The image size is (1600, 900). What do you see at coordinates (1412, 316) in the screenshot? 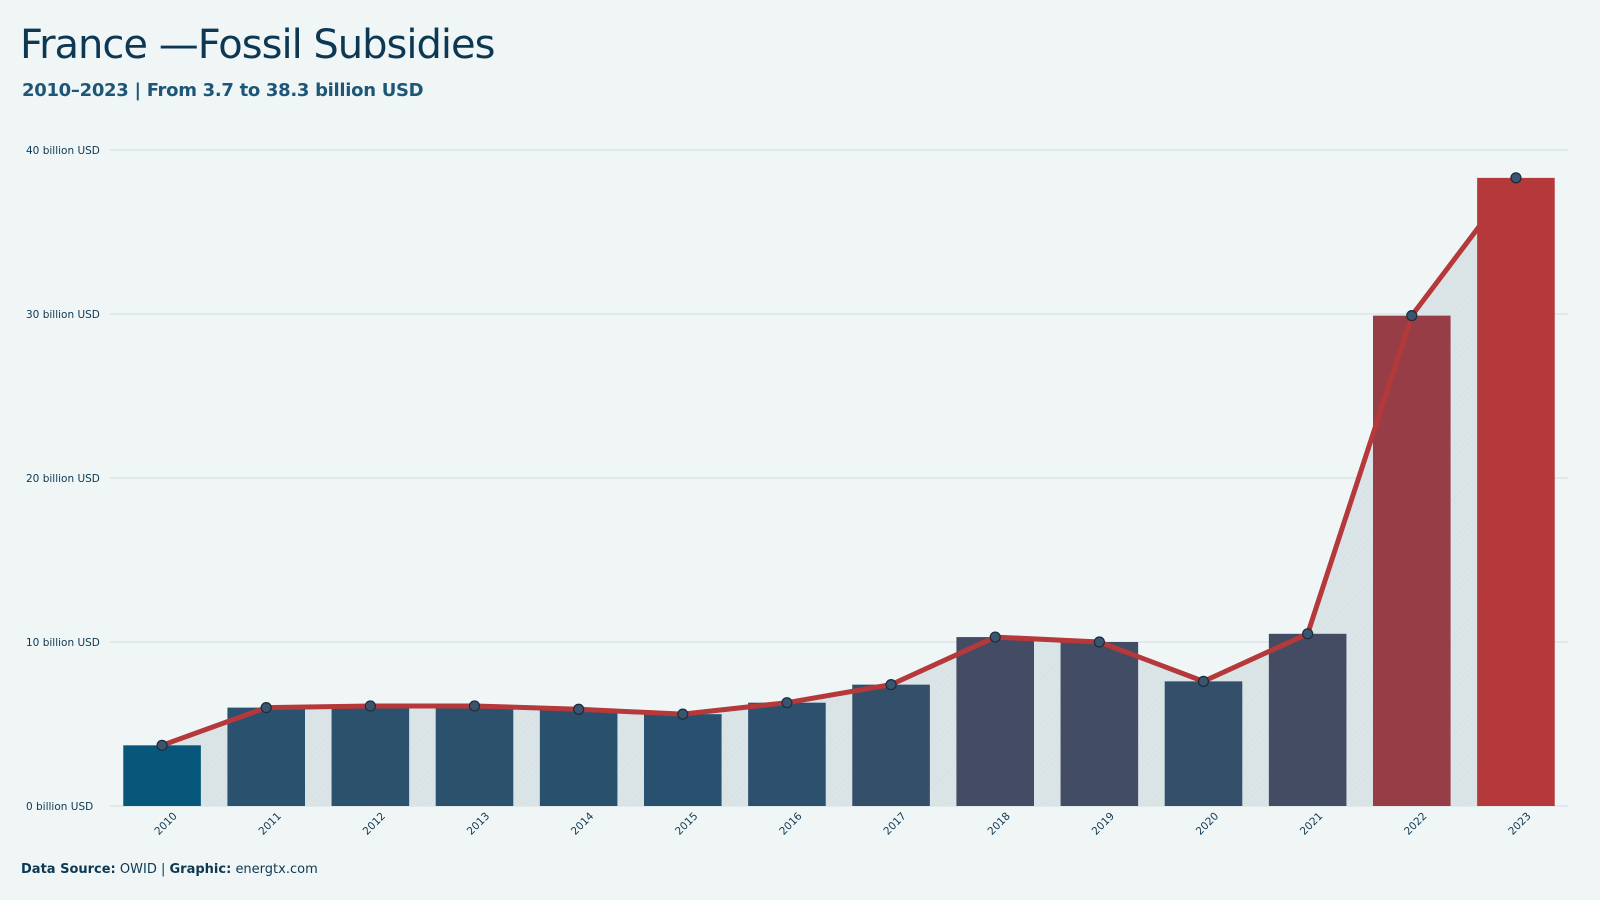
I see `point-2022` at bounding box center [1412, 316].